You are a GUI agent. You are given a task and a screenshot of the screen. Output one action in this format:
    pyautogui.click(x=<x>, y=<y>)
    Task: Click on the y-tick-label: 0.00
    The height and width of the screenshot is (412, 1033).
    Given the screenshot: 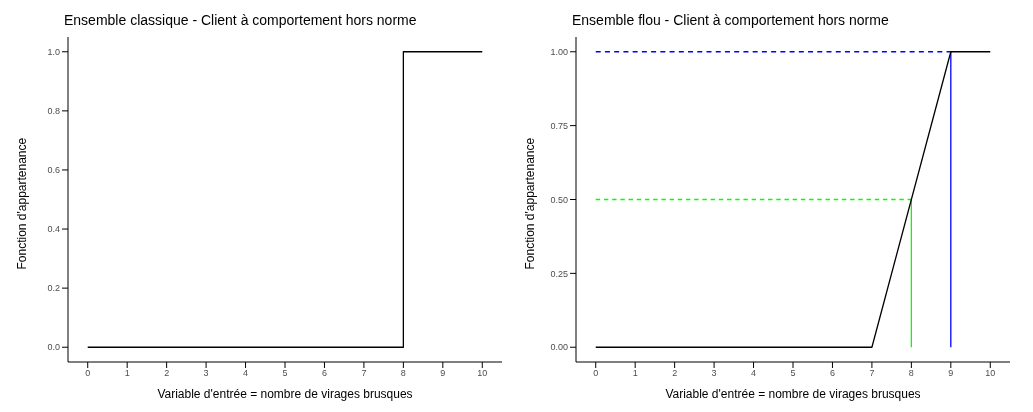 What is the action you would take?
    pyautogui.click(x=559, y=347)
    